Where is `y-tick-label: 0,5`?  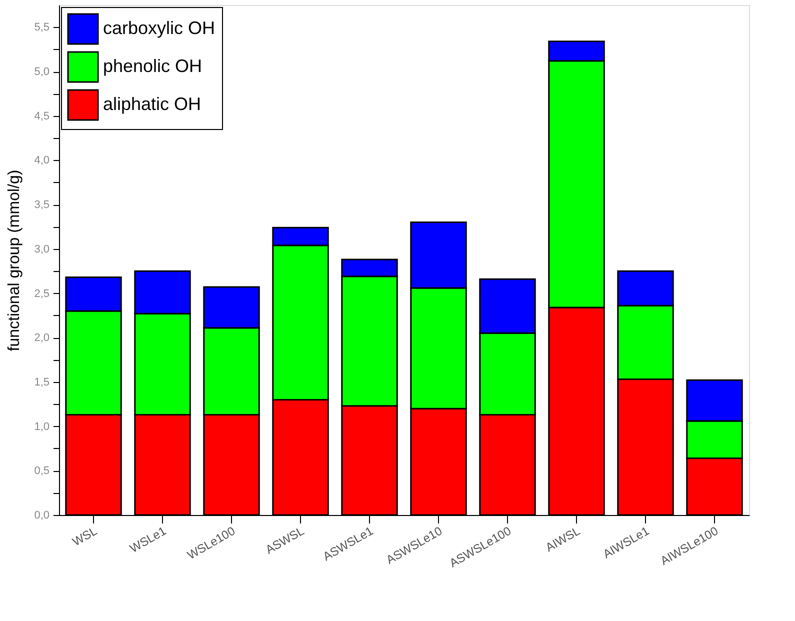
y-tick-label: 0,5 is located at coordinates (42, 471).